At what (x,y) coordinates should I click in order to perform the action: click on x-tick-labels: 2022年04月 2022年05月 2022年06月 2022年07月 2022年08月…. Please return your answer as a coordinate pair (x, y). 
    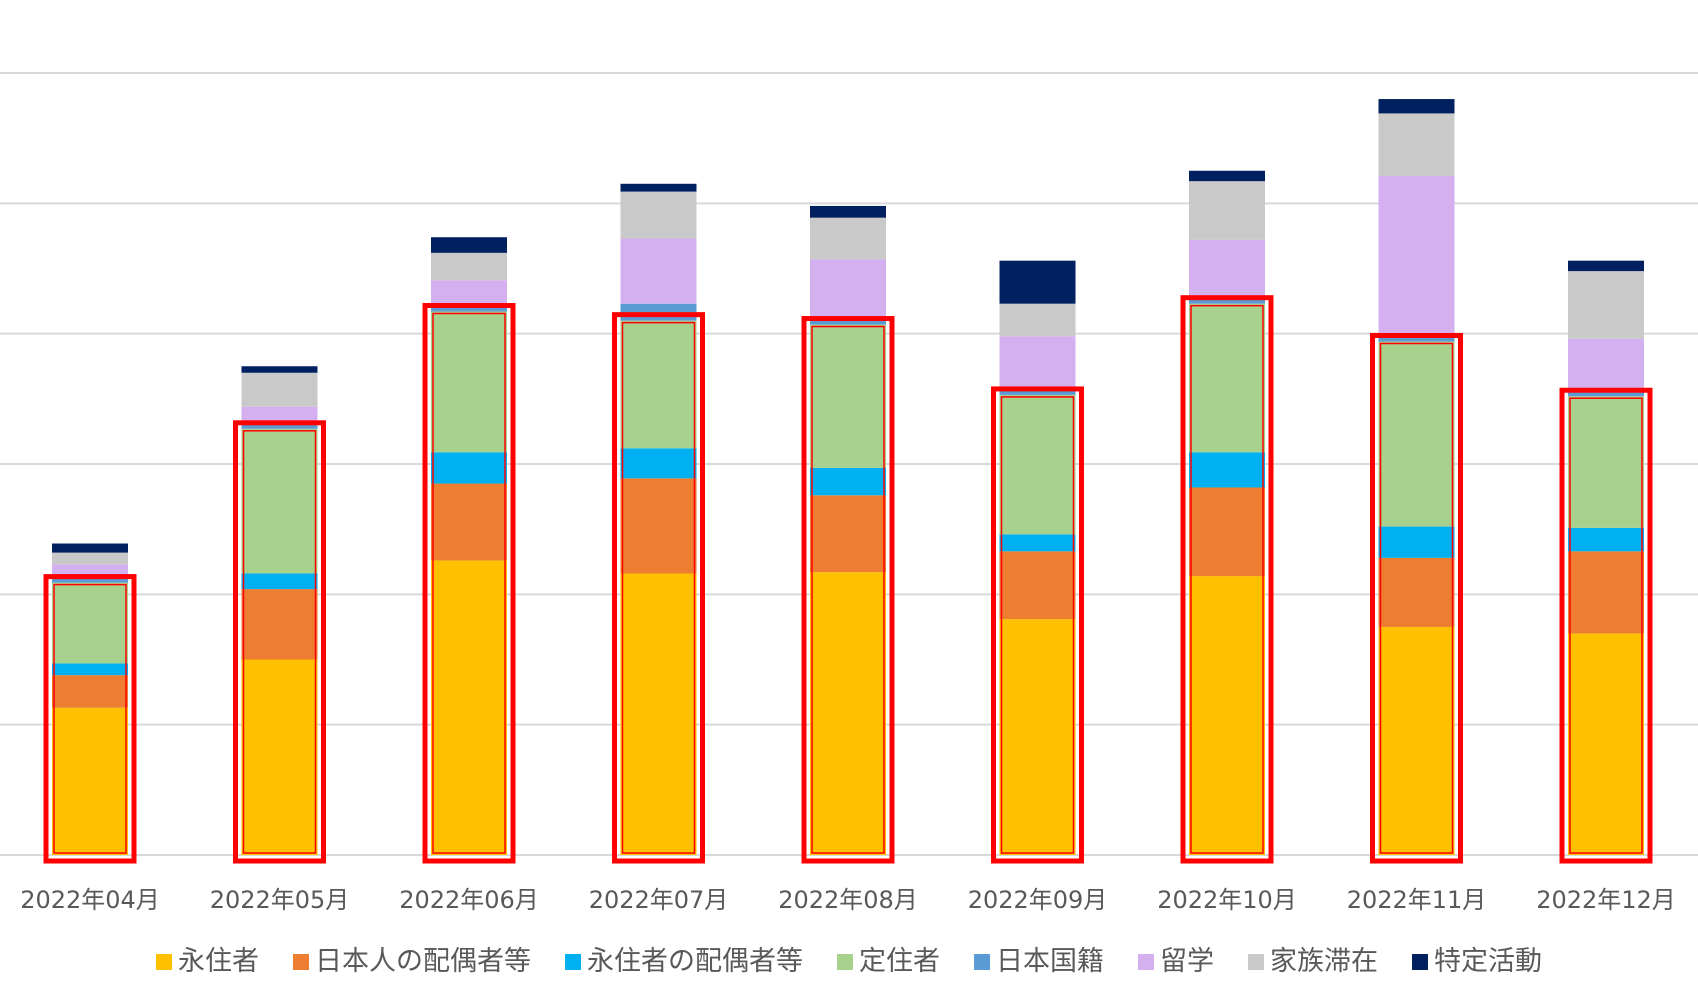
    Looking at the image, I should click on (848, 900).